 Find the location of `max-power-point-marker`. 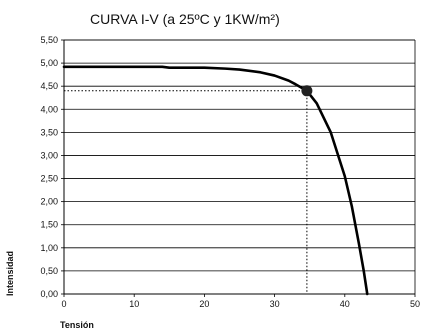

max-power-point-marker is located at coordinates (307, 91).